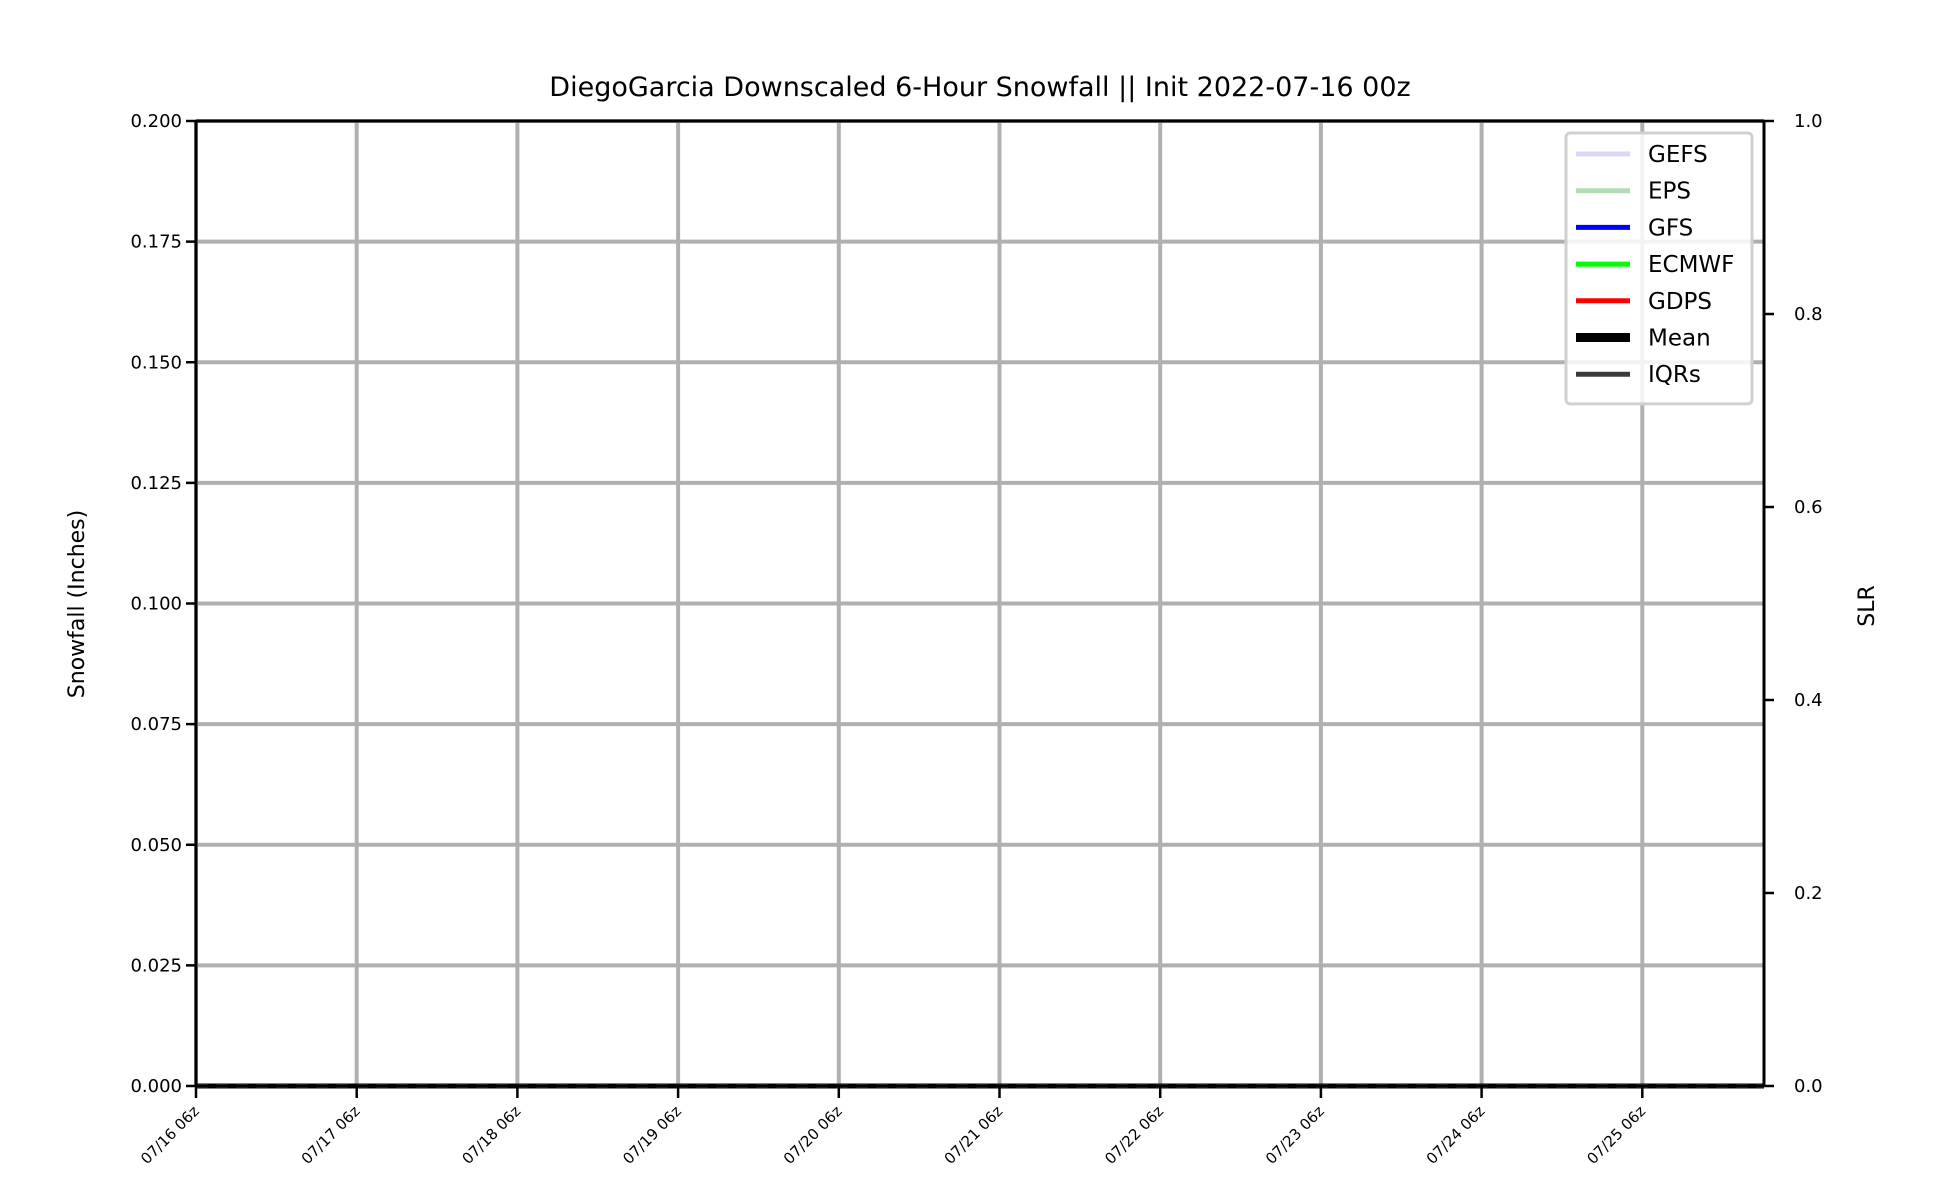  What do you see at coordinates (1669, 192) in the screenshot?
I see `legend-label-eps: EPS` at bounding box center [1669, 192].